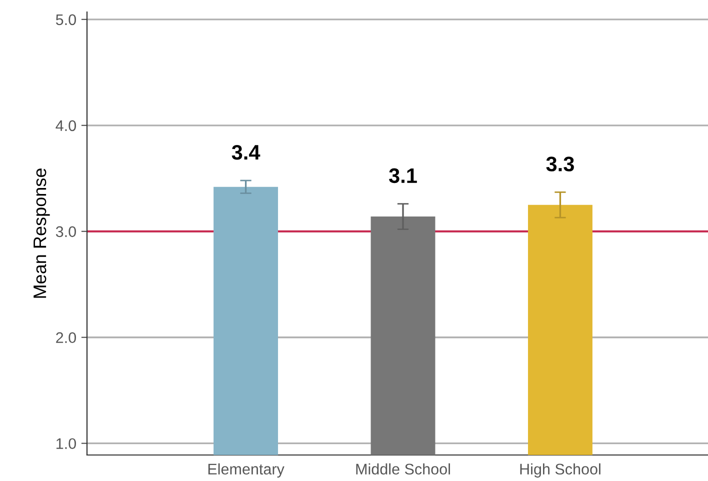 This screenshot has width=708, height=481. I want to click on y-tick-label: 1.0, so click(66, 444).